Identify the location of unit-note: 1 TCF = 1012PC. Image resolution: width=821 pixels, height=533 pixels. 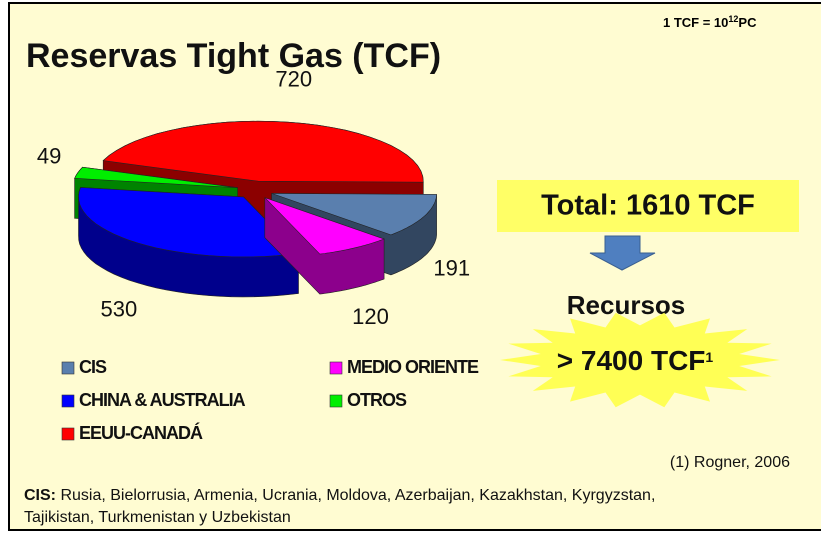
(710, 22).